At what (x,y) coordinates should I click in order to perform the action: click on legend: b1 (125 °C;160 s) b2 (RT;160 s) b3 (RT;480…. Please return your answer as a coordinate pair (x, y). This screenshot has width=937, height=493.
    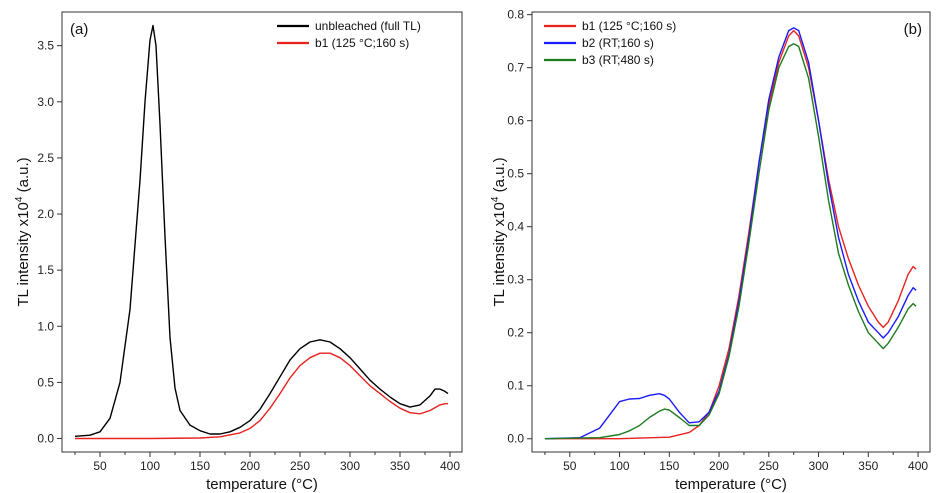
    Looking at the image, I should click on (610, 43).